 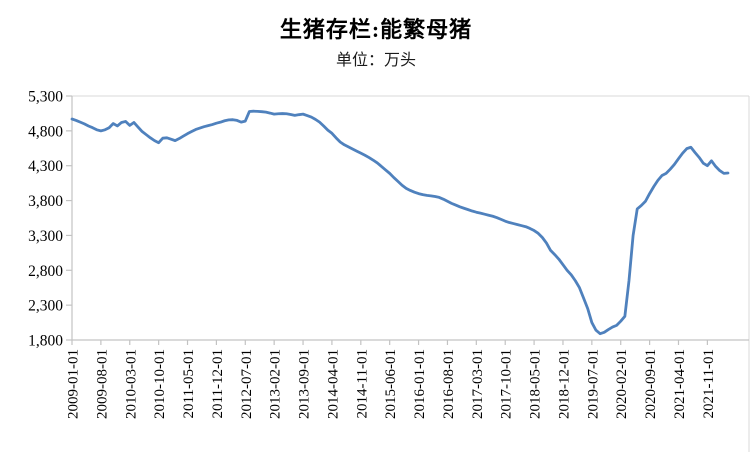 I want to click on x-axis-label: 2014-11-01, so click(x=362, y=383).